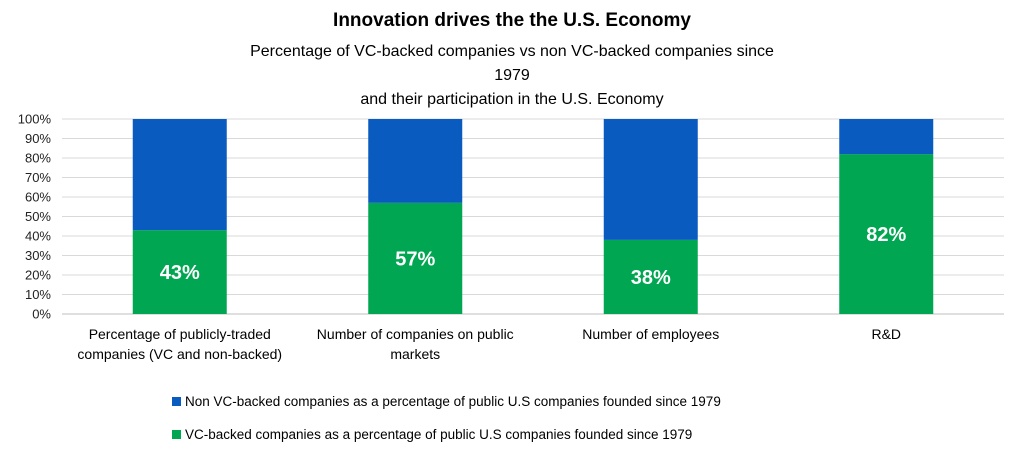 The width and height of the screenshot is (1024, 454). Describe the element at coordinates (176, 401) in the screenshot. I see `legend-swatch-non-vc` at that location.